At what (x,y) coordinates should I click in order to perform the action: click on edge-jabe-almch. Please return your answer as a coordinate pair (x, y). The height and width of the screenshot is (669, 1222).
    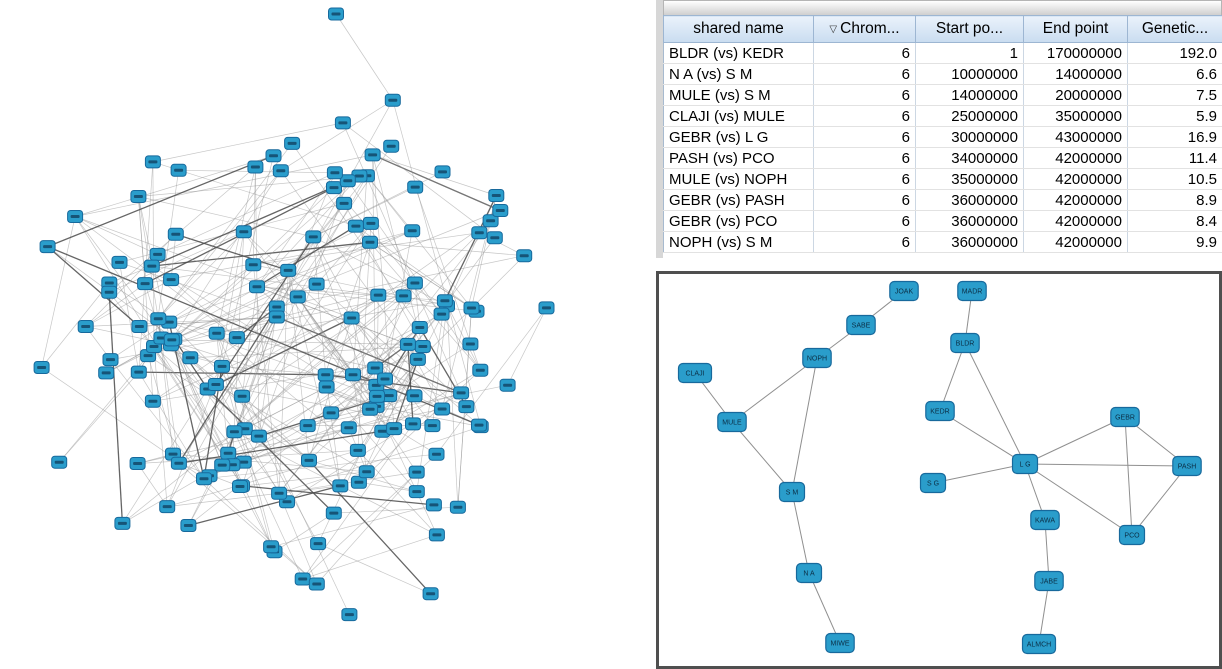
    Looking at the image, I should click on (1044, 612).